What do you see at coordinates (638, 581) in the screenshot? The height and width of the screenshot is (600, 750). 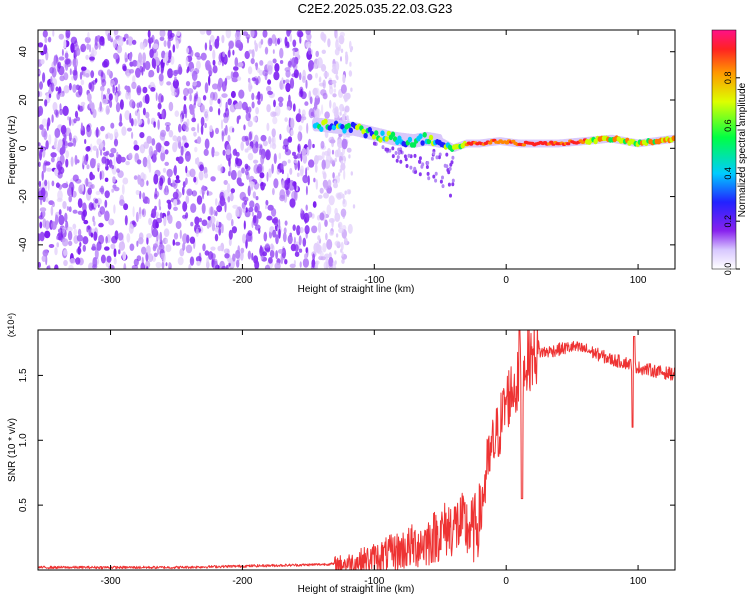 I see `snr-x-tick-label: 100` at bounding box center [638, 581].